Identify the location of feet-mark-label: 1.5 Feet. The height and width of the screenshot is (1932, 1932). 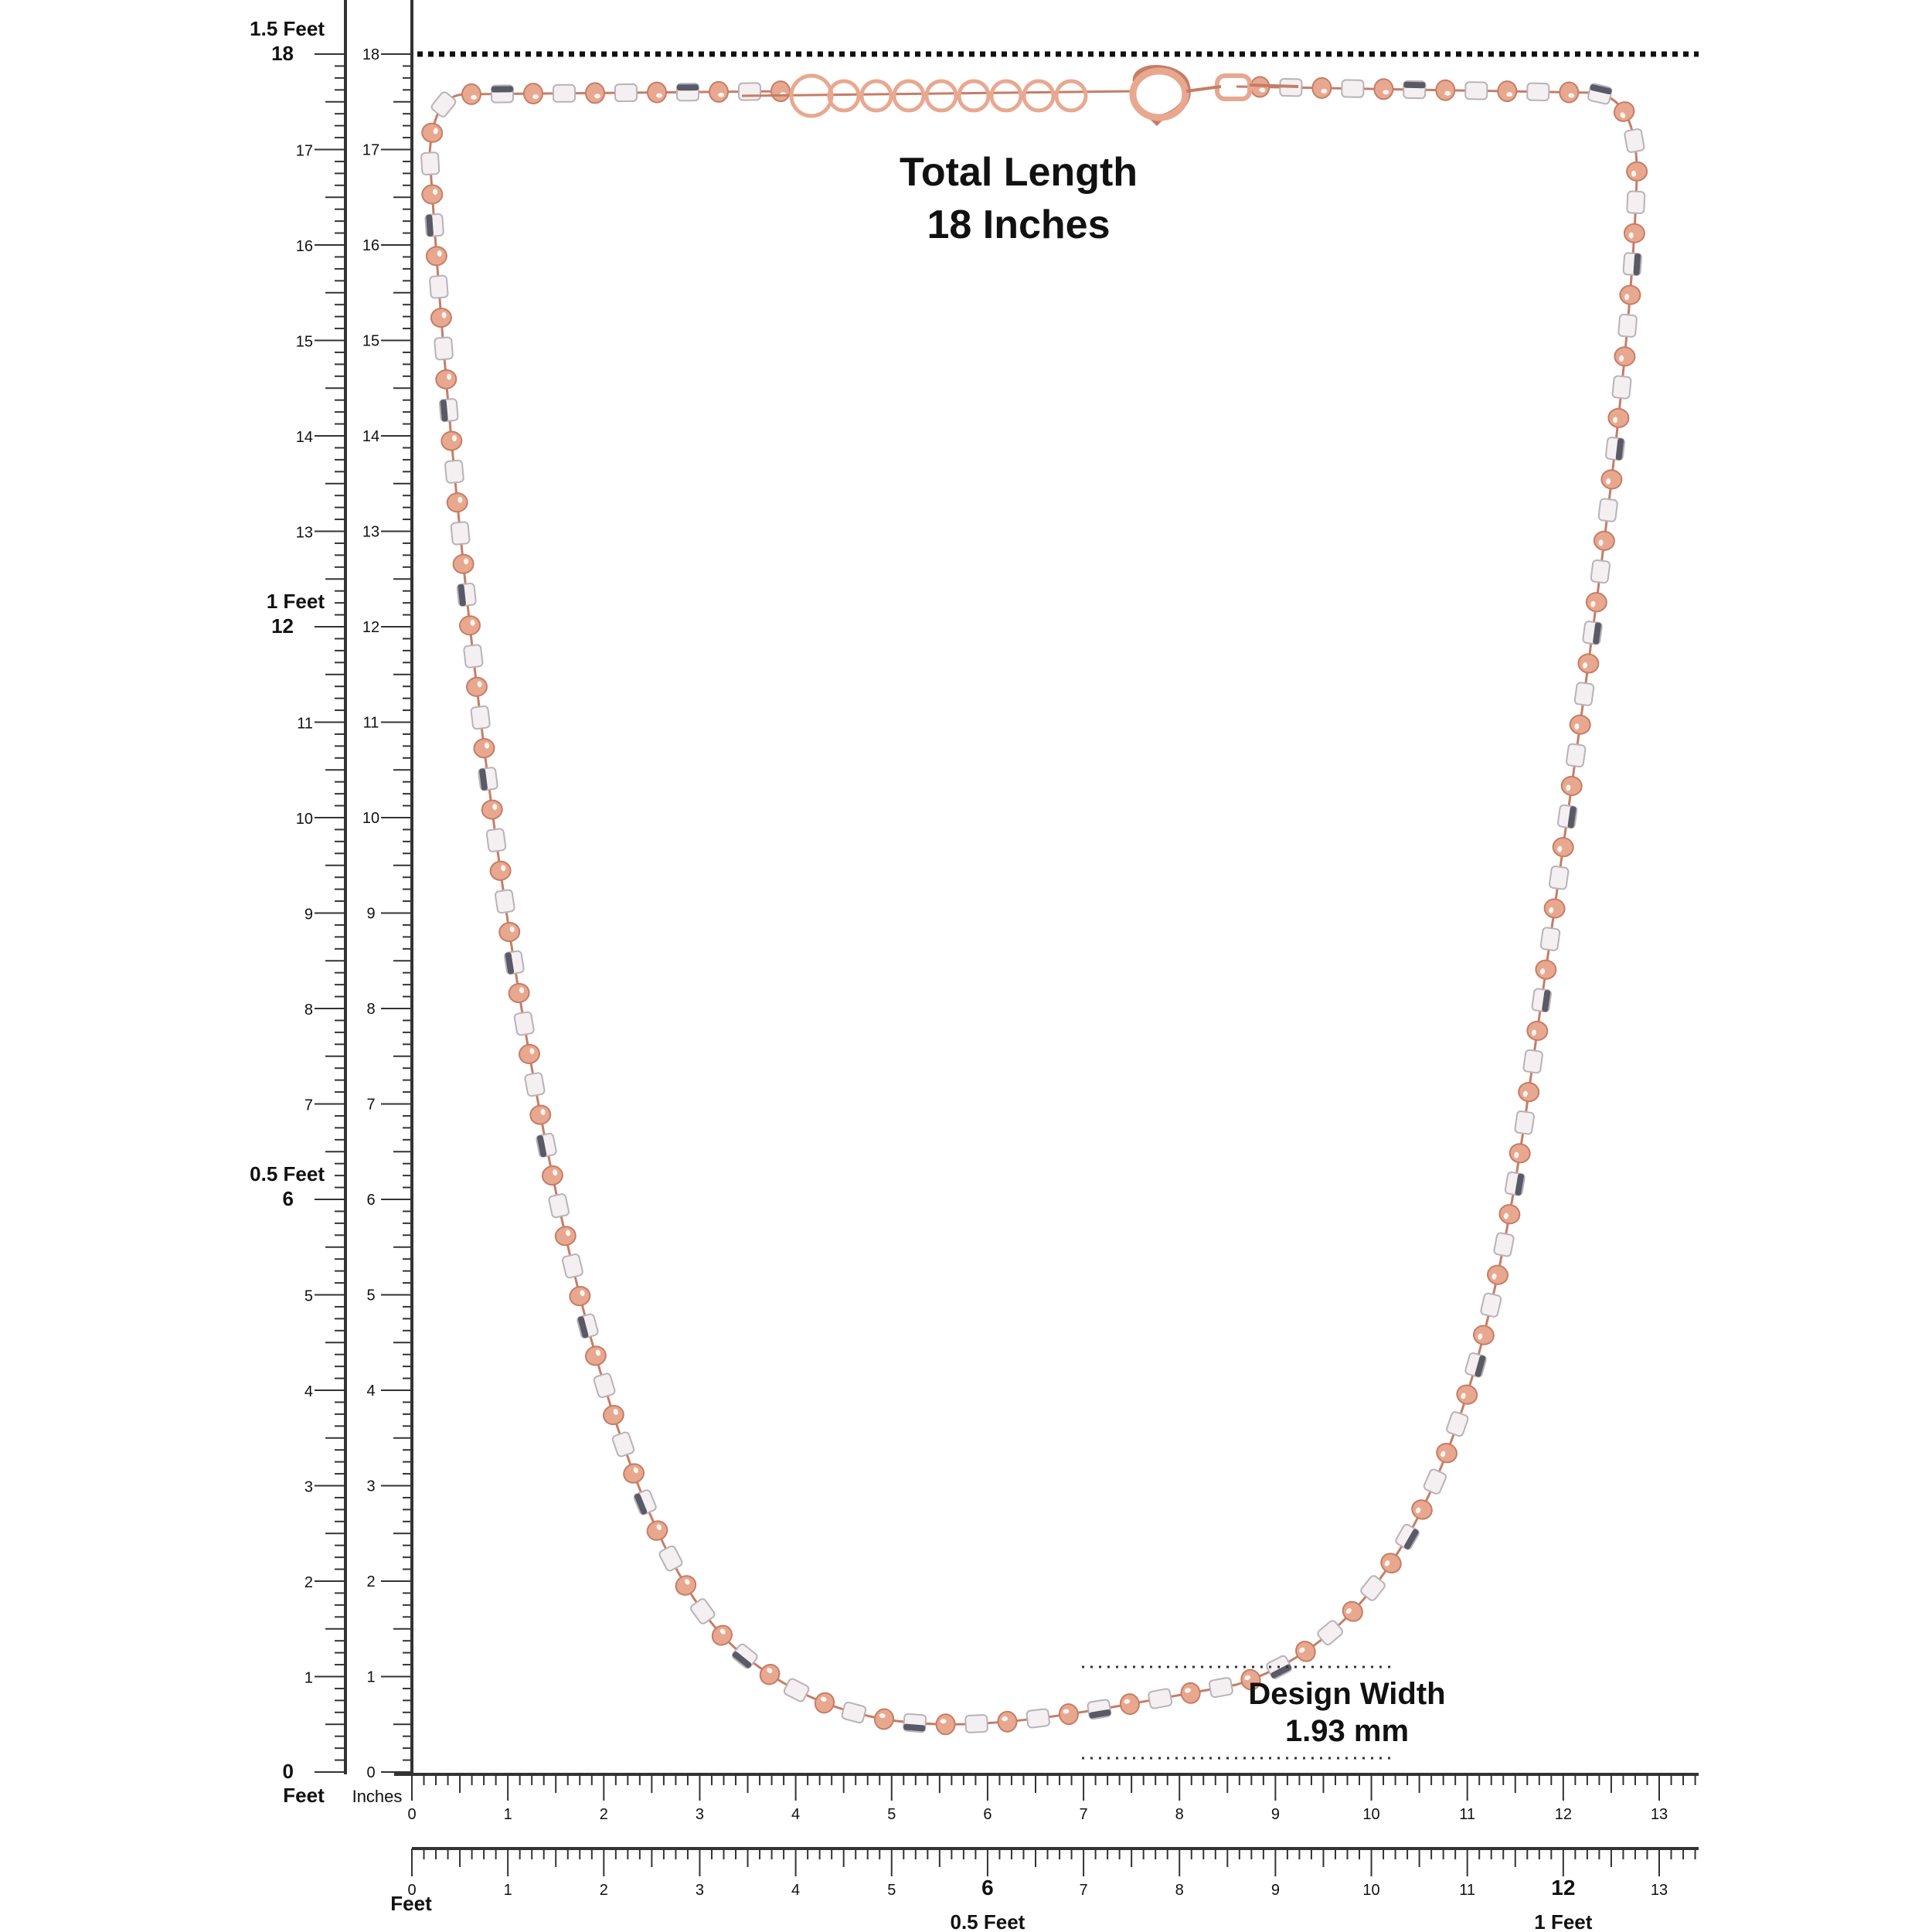
(287, 29).